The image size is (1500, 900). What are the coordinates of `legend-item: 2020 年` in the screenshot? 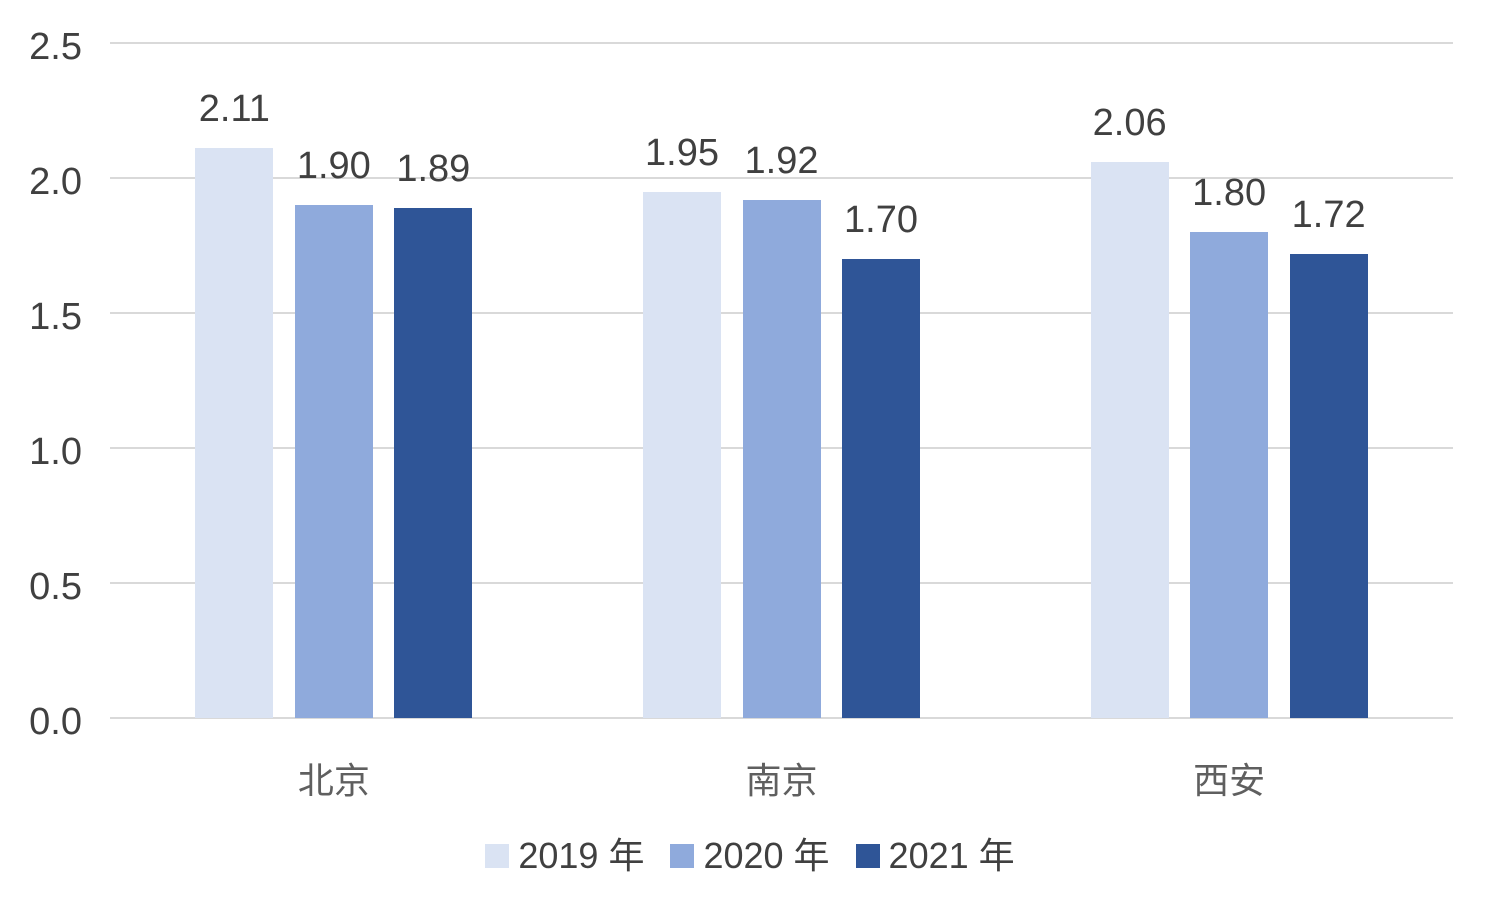 It's located at (750, 855).